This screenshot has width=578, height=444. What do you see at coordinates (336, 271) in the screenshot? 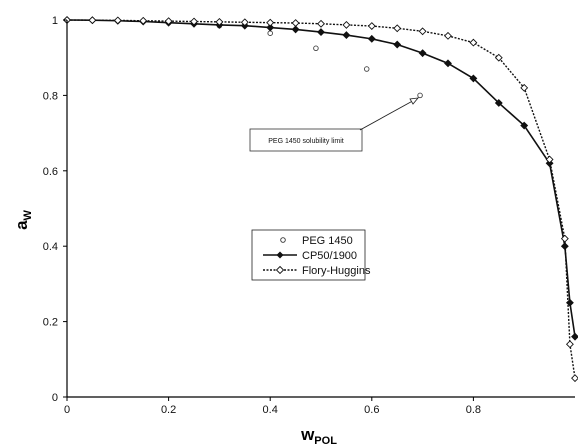
I see `legend-label-flory: Flory-Huggins` at bounding box center [336, 271].